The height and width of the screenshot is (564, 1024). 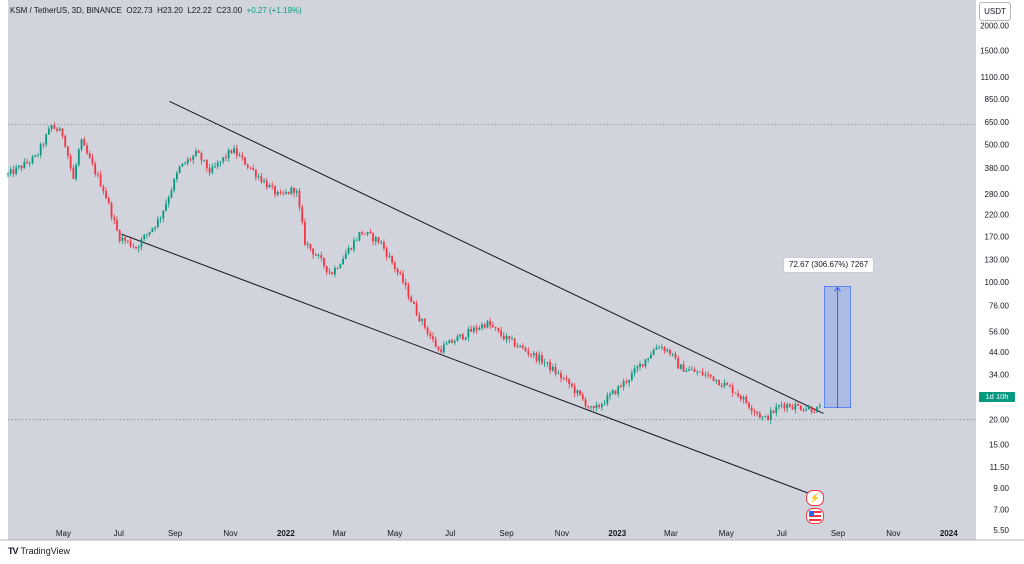 What do you see at coordinates (142, 10) in the screenshot?
I see `open-value: 22.73` at bounding box center [142, 10].